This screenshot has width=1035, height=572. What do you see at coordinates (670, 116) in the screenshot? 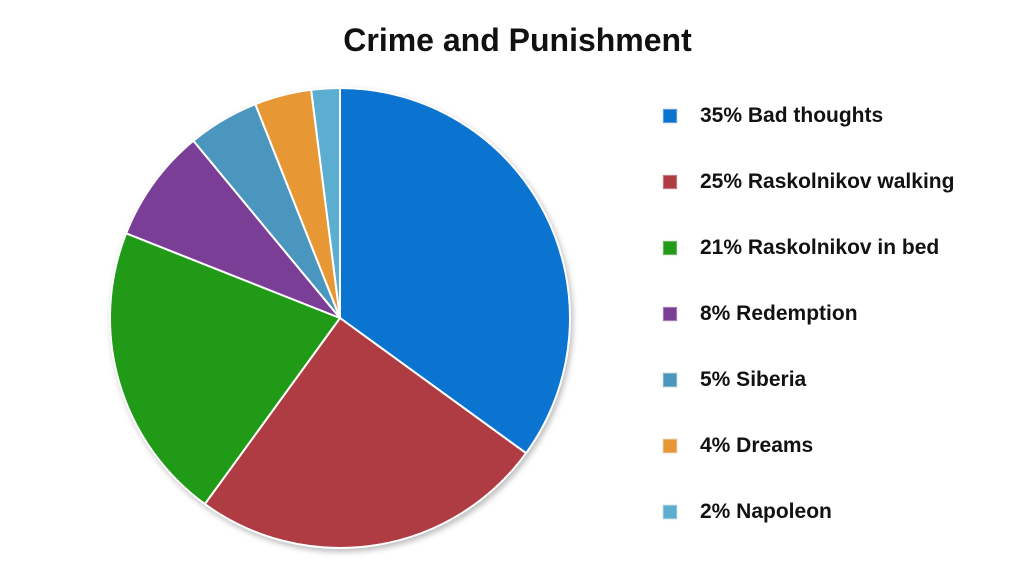
I see `legend-swatch-bad-thoughts` at bounding box center [670, 116].